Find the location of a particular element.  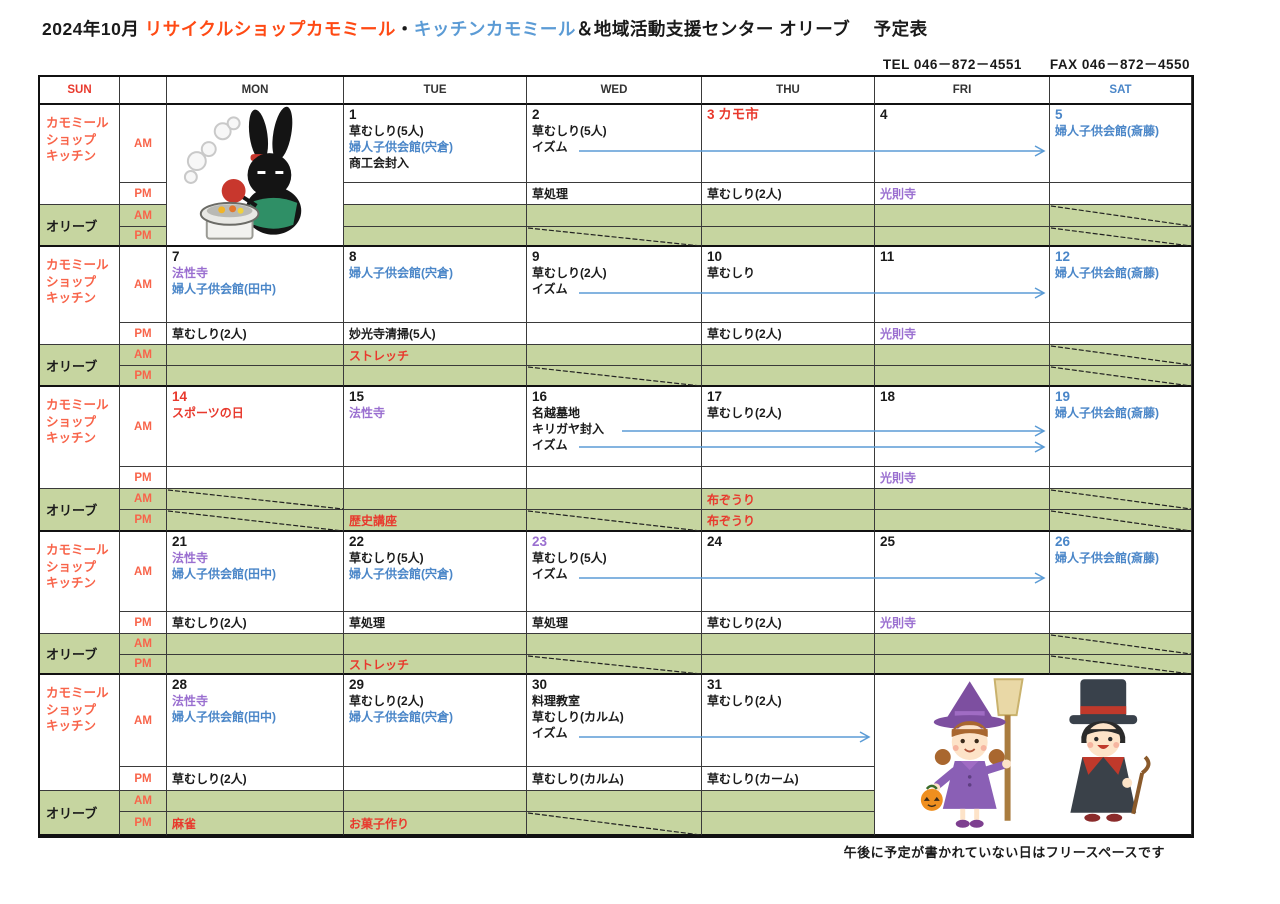

cell-wed-olive-am is located at coordinates (614, 644).